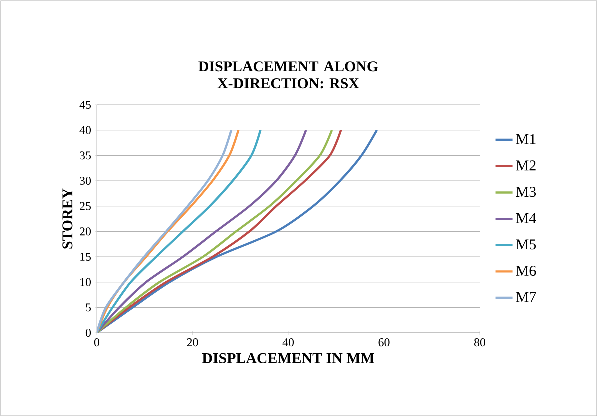  Describe the element at coordinates (526, 192) in the screenshot. I see `legend-label: M3` at that location.